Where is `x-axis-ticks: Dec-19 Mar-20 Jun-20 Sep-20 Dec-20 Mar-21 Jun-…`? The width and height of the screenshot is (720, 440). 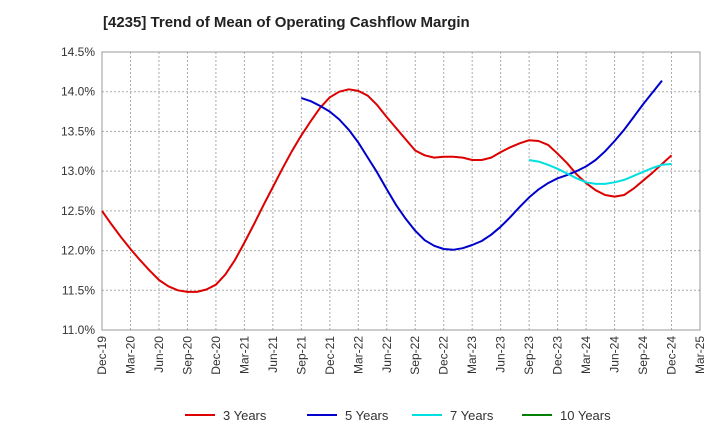 x-axis-ticks: Dec-19 Mar-20 Jun-20 Sep-20 Dec-20 Mar-21 Jun-… is located at coordinates (401, 355).